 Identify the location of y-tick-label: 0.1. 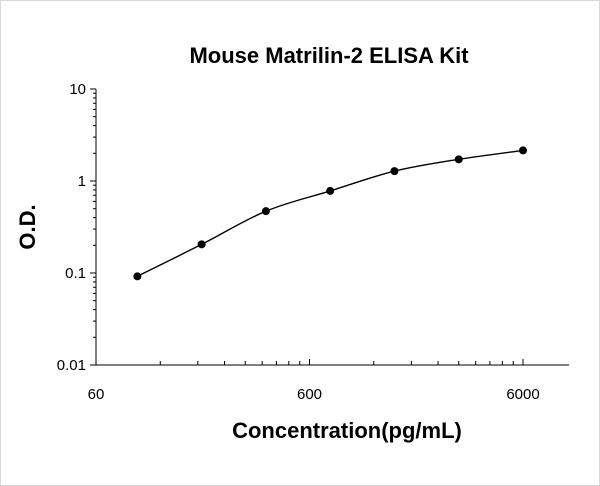
(75, 273).